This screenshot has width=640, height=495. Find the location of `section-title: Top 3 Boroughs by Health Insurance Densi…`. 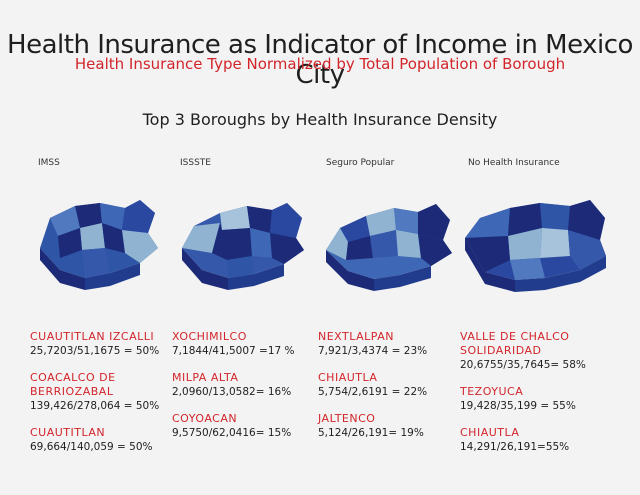

section-title: Top 3 Boroughs by Health Insurance Densi… is located at coordinates (320, 119).